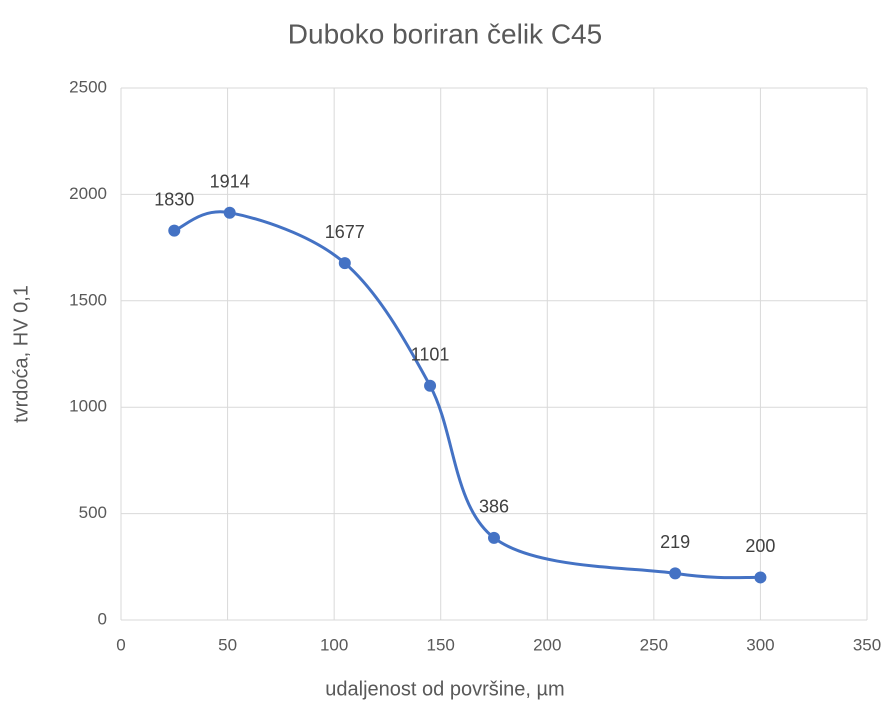 Image resolution: width=889 pixels, height=708 pixels. I want to click on chart-title: Duboko boriran čelik C45, so click(445, 33).